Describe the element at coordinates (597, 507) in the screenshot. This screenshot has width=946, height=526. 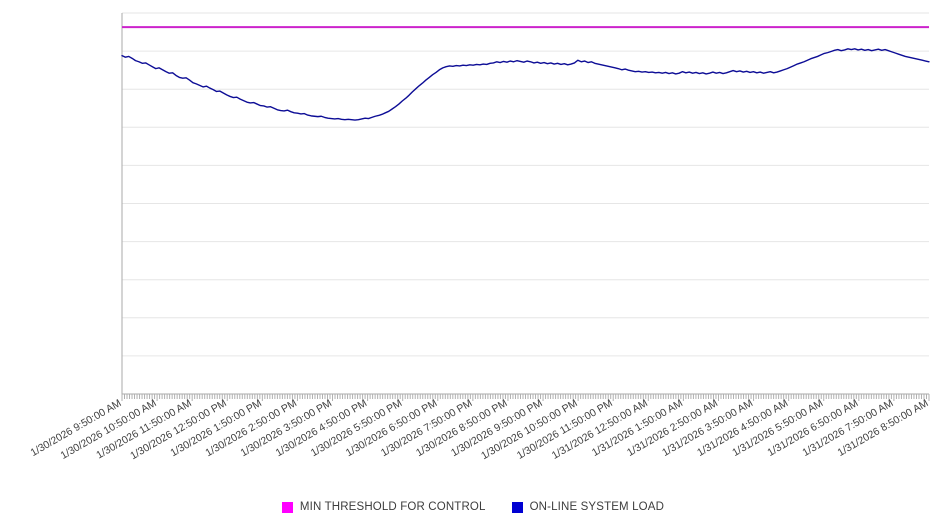
I see `legend-label-on-line-system-load: ON-LINE SYSTEM LOAD` at that location.